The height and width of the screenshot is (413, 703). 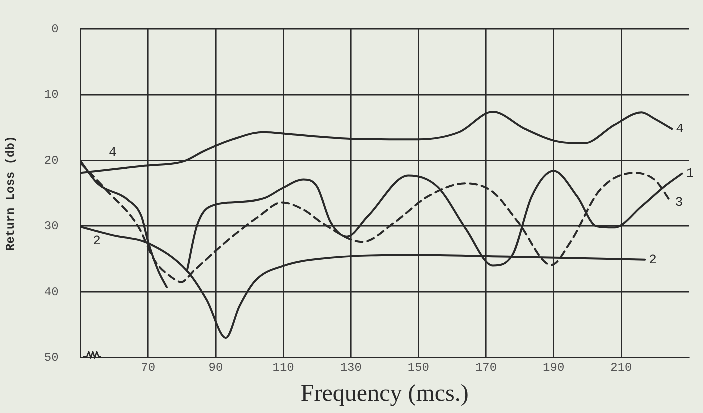 What do you see at coordinates (419, 368) in the screenshot?
I see `x-tick-label: 150` at bounding box center [419, 368].